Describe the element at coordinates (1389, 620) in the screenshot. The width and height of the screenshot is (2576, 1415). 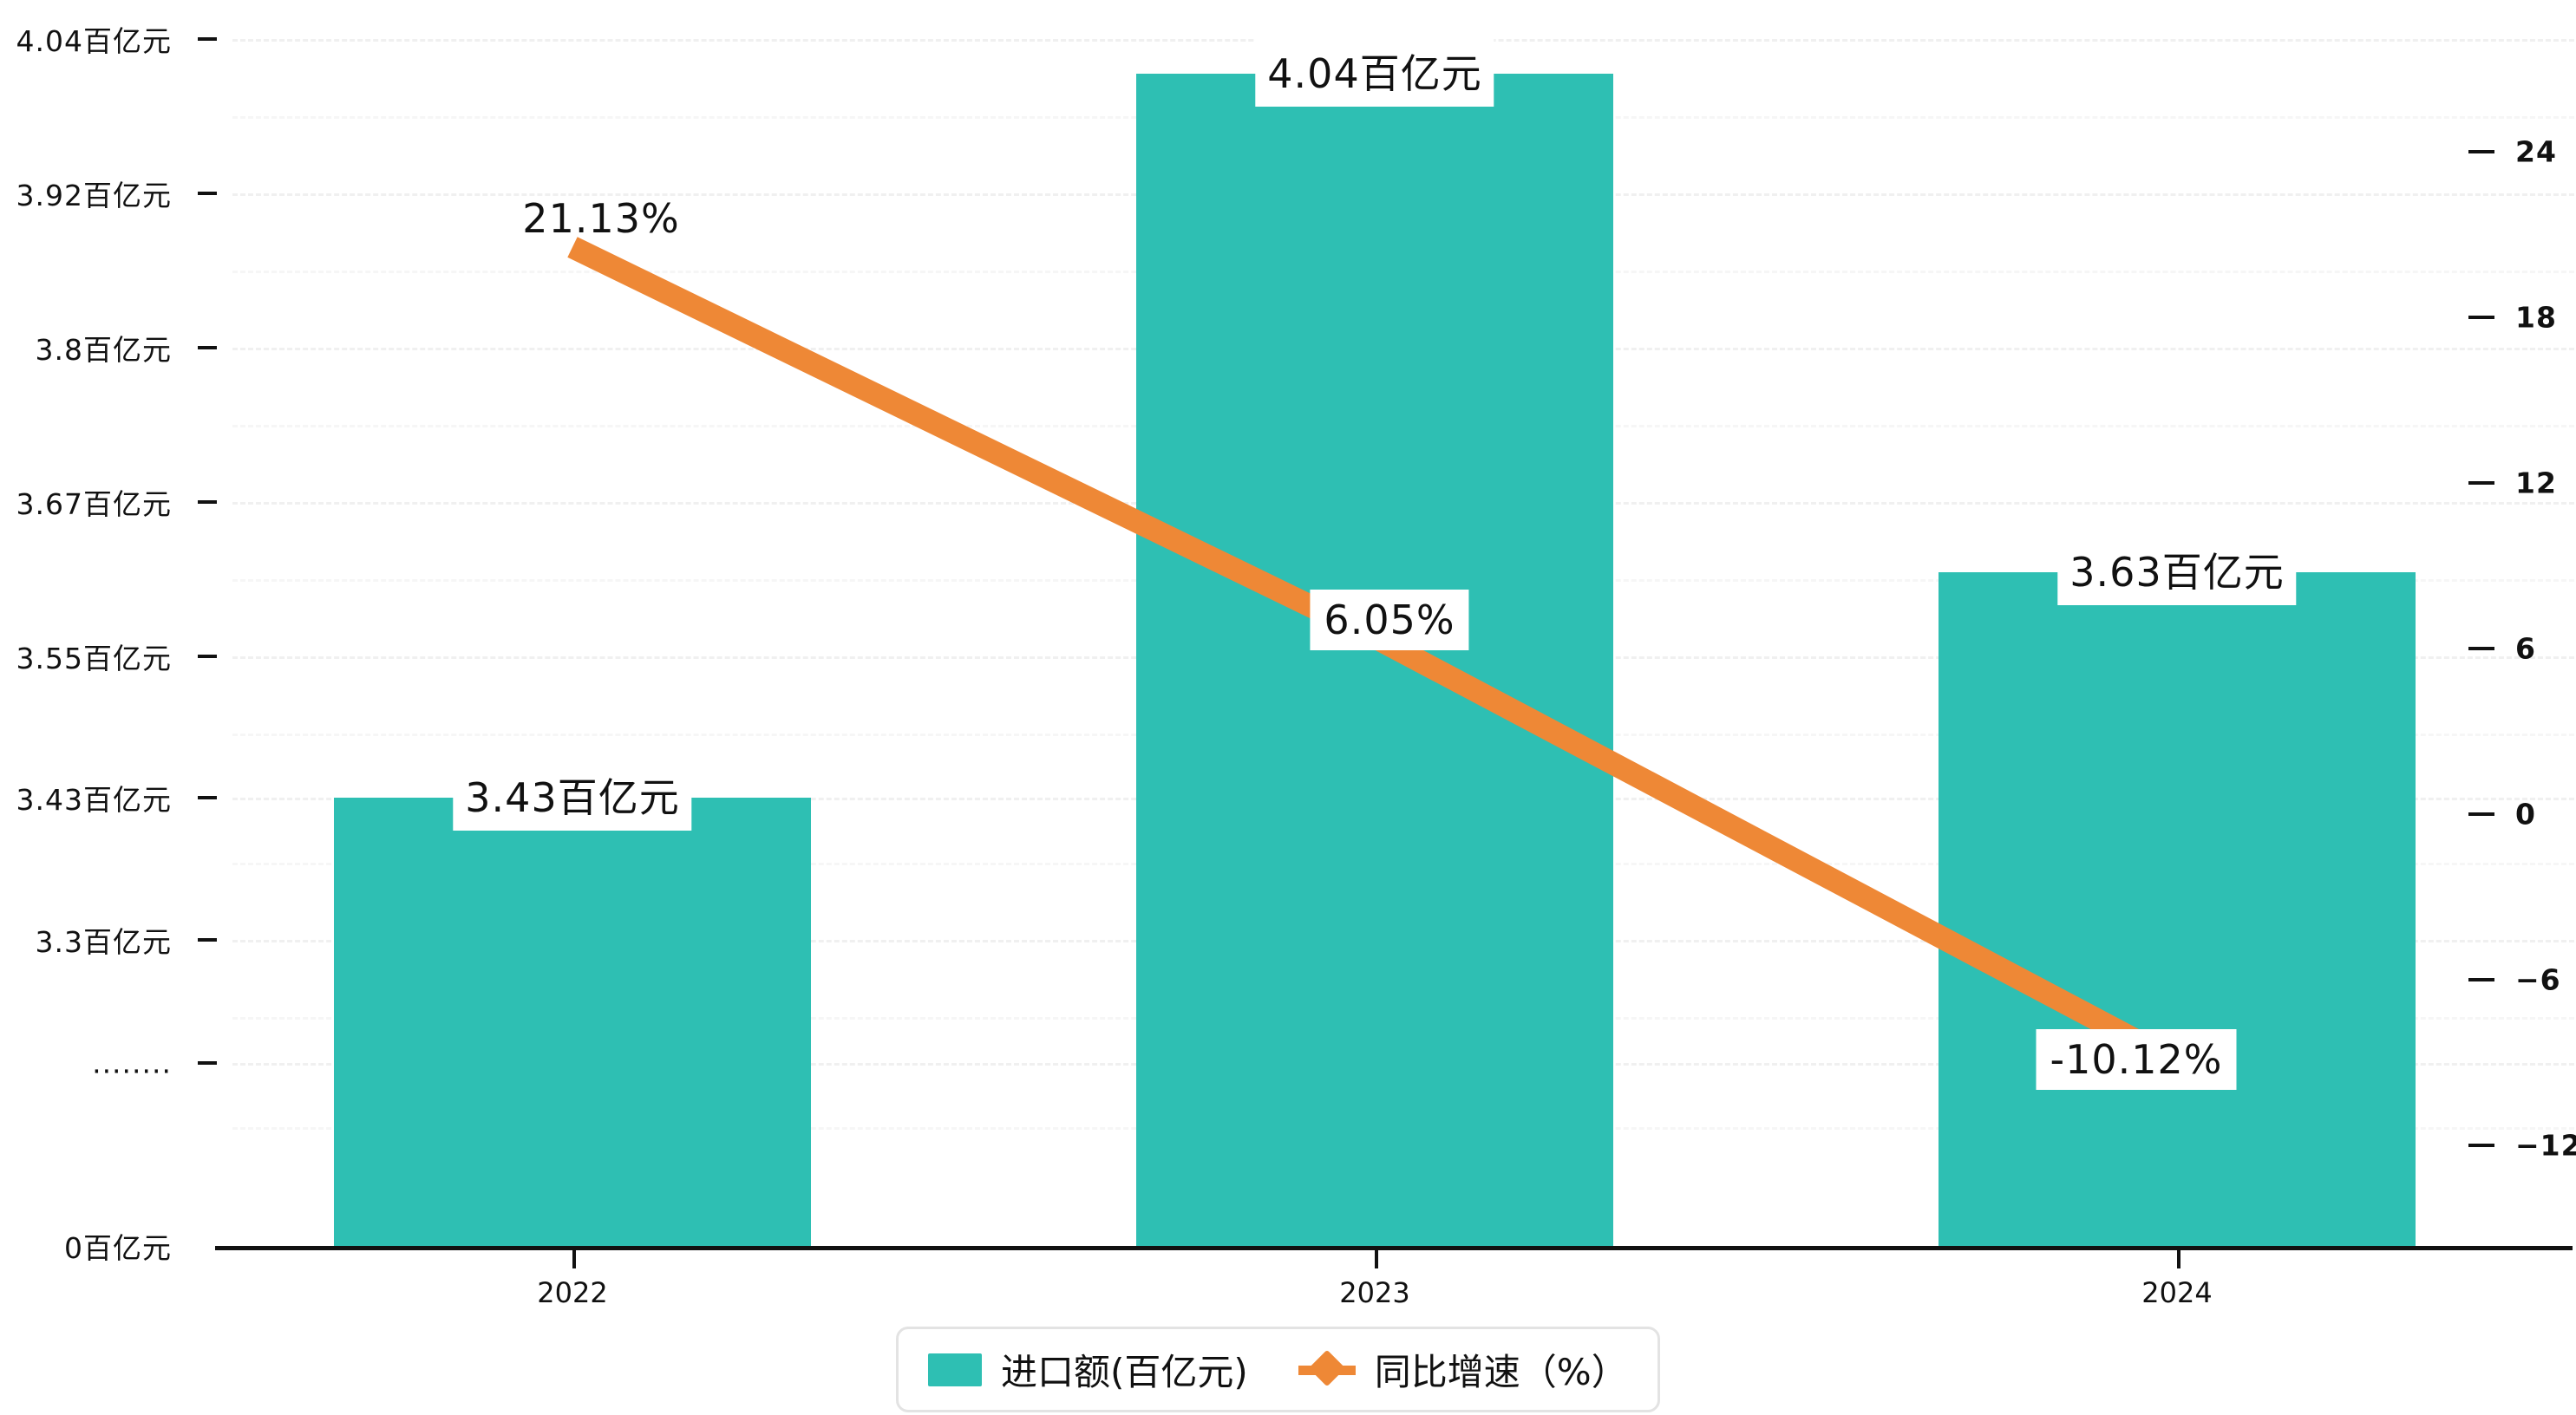
I see `line-value-label-2023: 6.05%` at that location.